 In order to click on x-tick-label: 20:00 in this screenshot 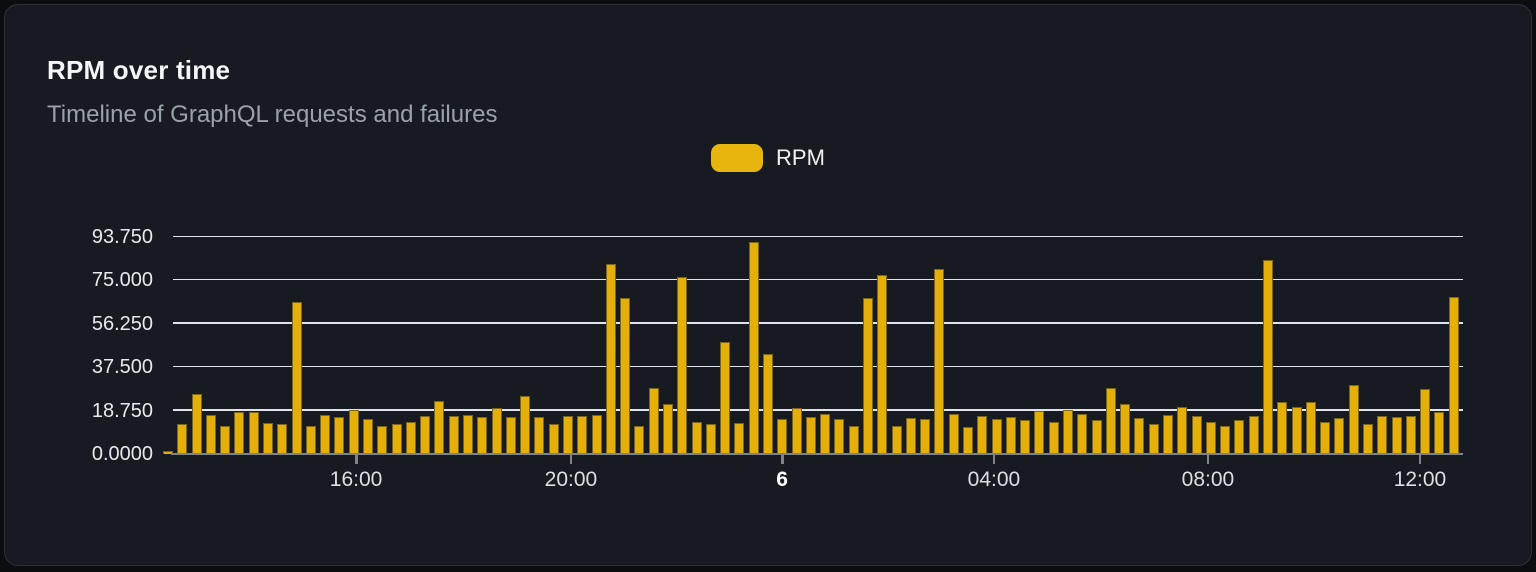, I will do `click(571, 479)`.